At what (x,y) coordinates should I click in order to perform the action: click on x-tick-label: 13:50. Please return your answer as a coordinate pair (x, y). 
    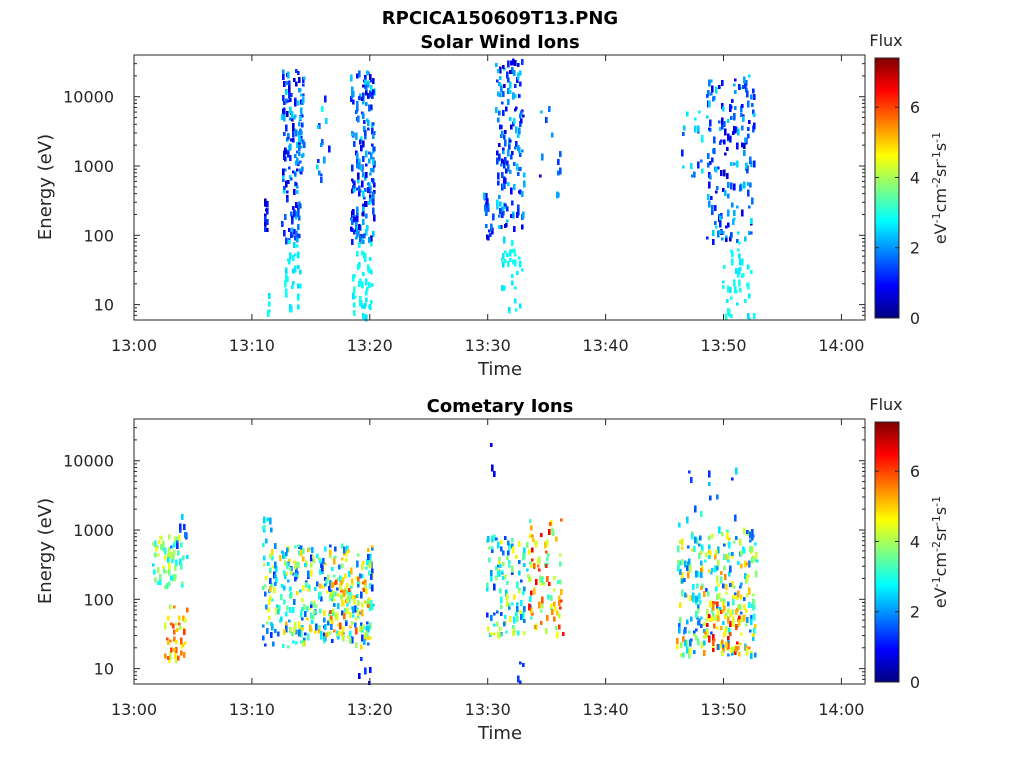
    Looking at the image, I should click on (723, 345).